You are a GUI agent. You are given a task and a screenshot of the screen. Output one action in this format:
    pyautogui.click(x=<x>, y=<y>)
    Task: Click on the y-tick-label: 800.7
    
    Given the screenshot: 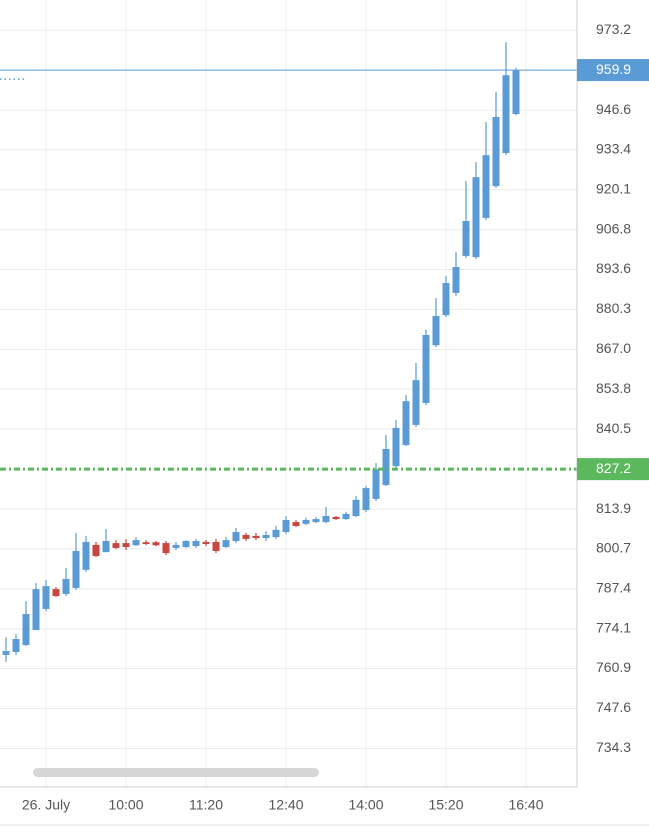 What is the action you would take?
    pyautogui.click(x=613, y=548)
    